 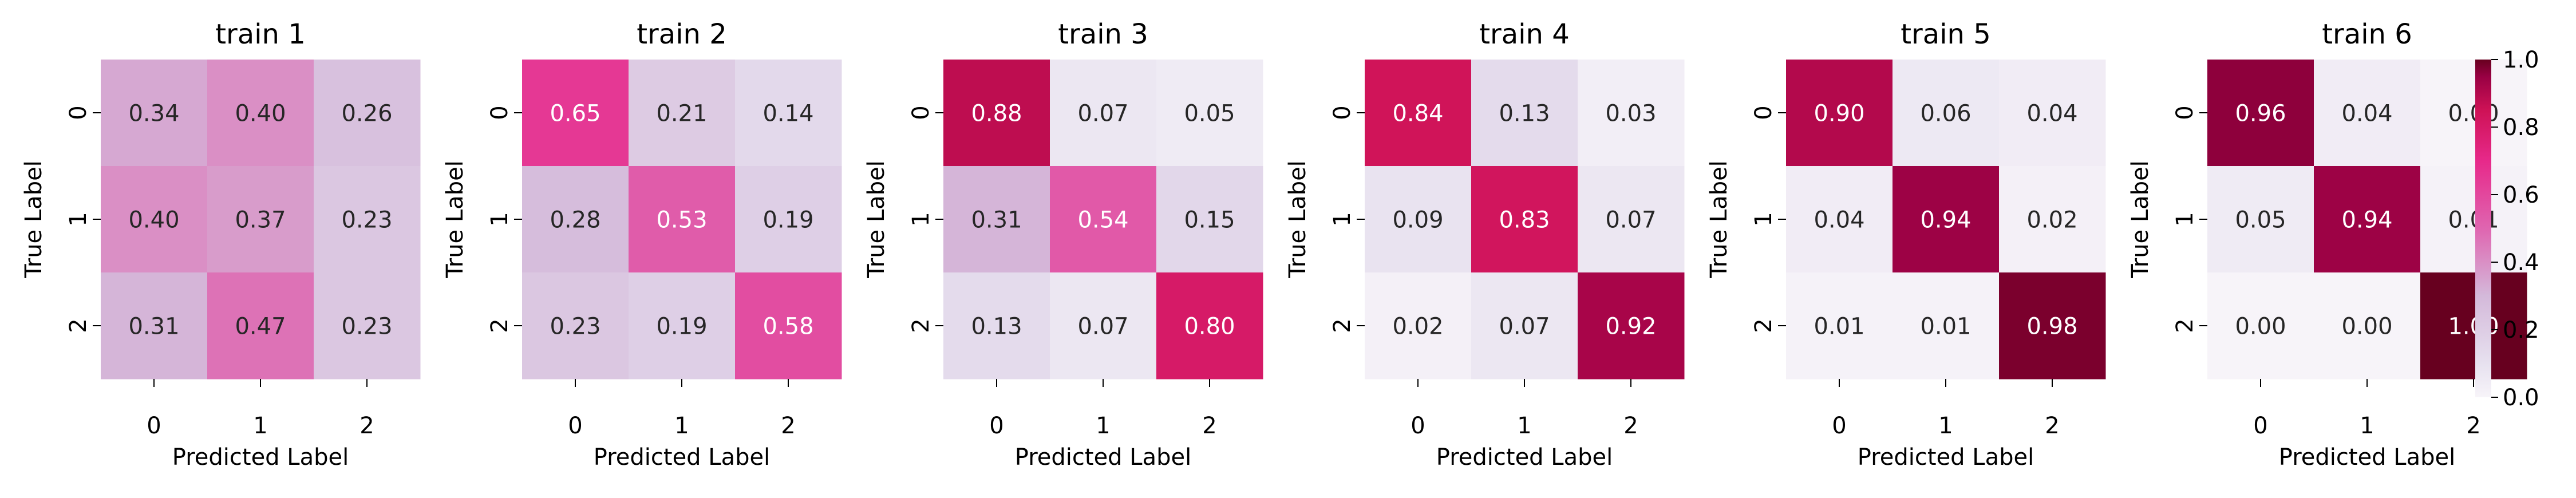 What do you see at coordinates (1417, 113) in the screenshot?
I see `cell-value-label: 0.84` at bounding box center [1417, 113].